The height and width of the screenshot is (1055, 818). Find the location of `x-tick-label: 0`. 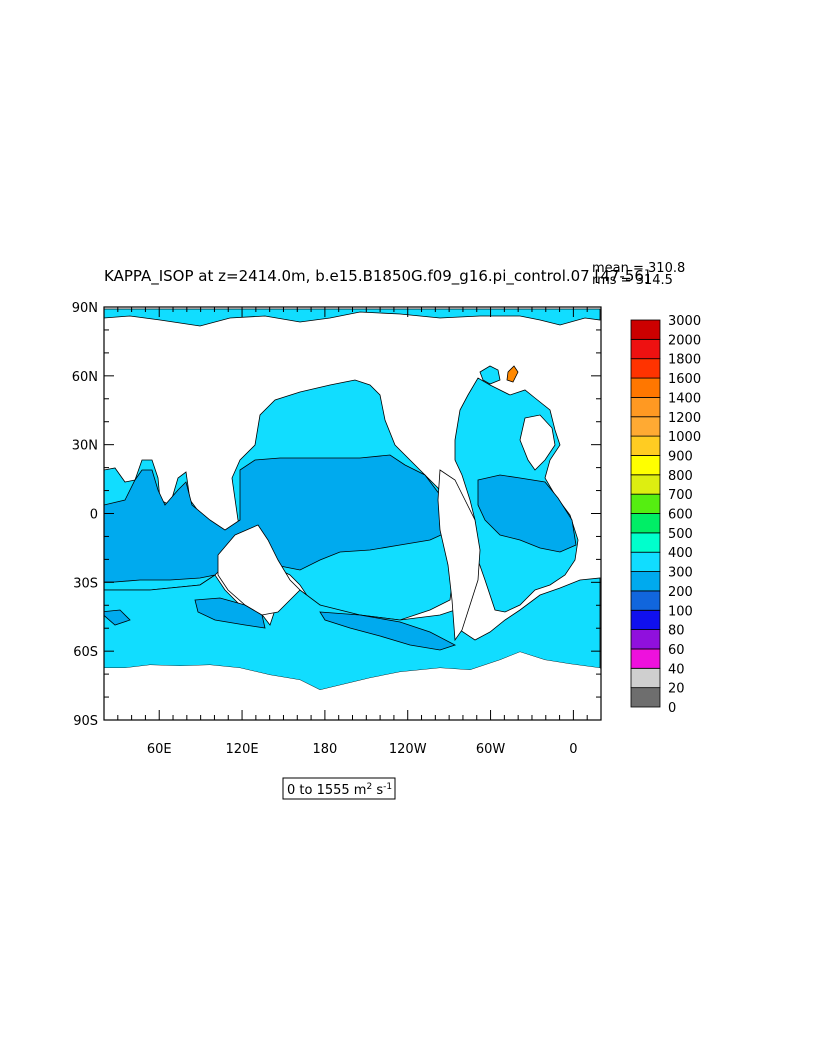

x-tick-label: 0 is located at coordinates (573, 749).